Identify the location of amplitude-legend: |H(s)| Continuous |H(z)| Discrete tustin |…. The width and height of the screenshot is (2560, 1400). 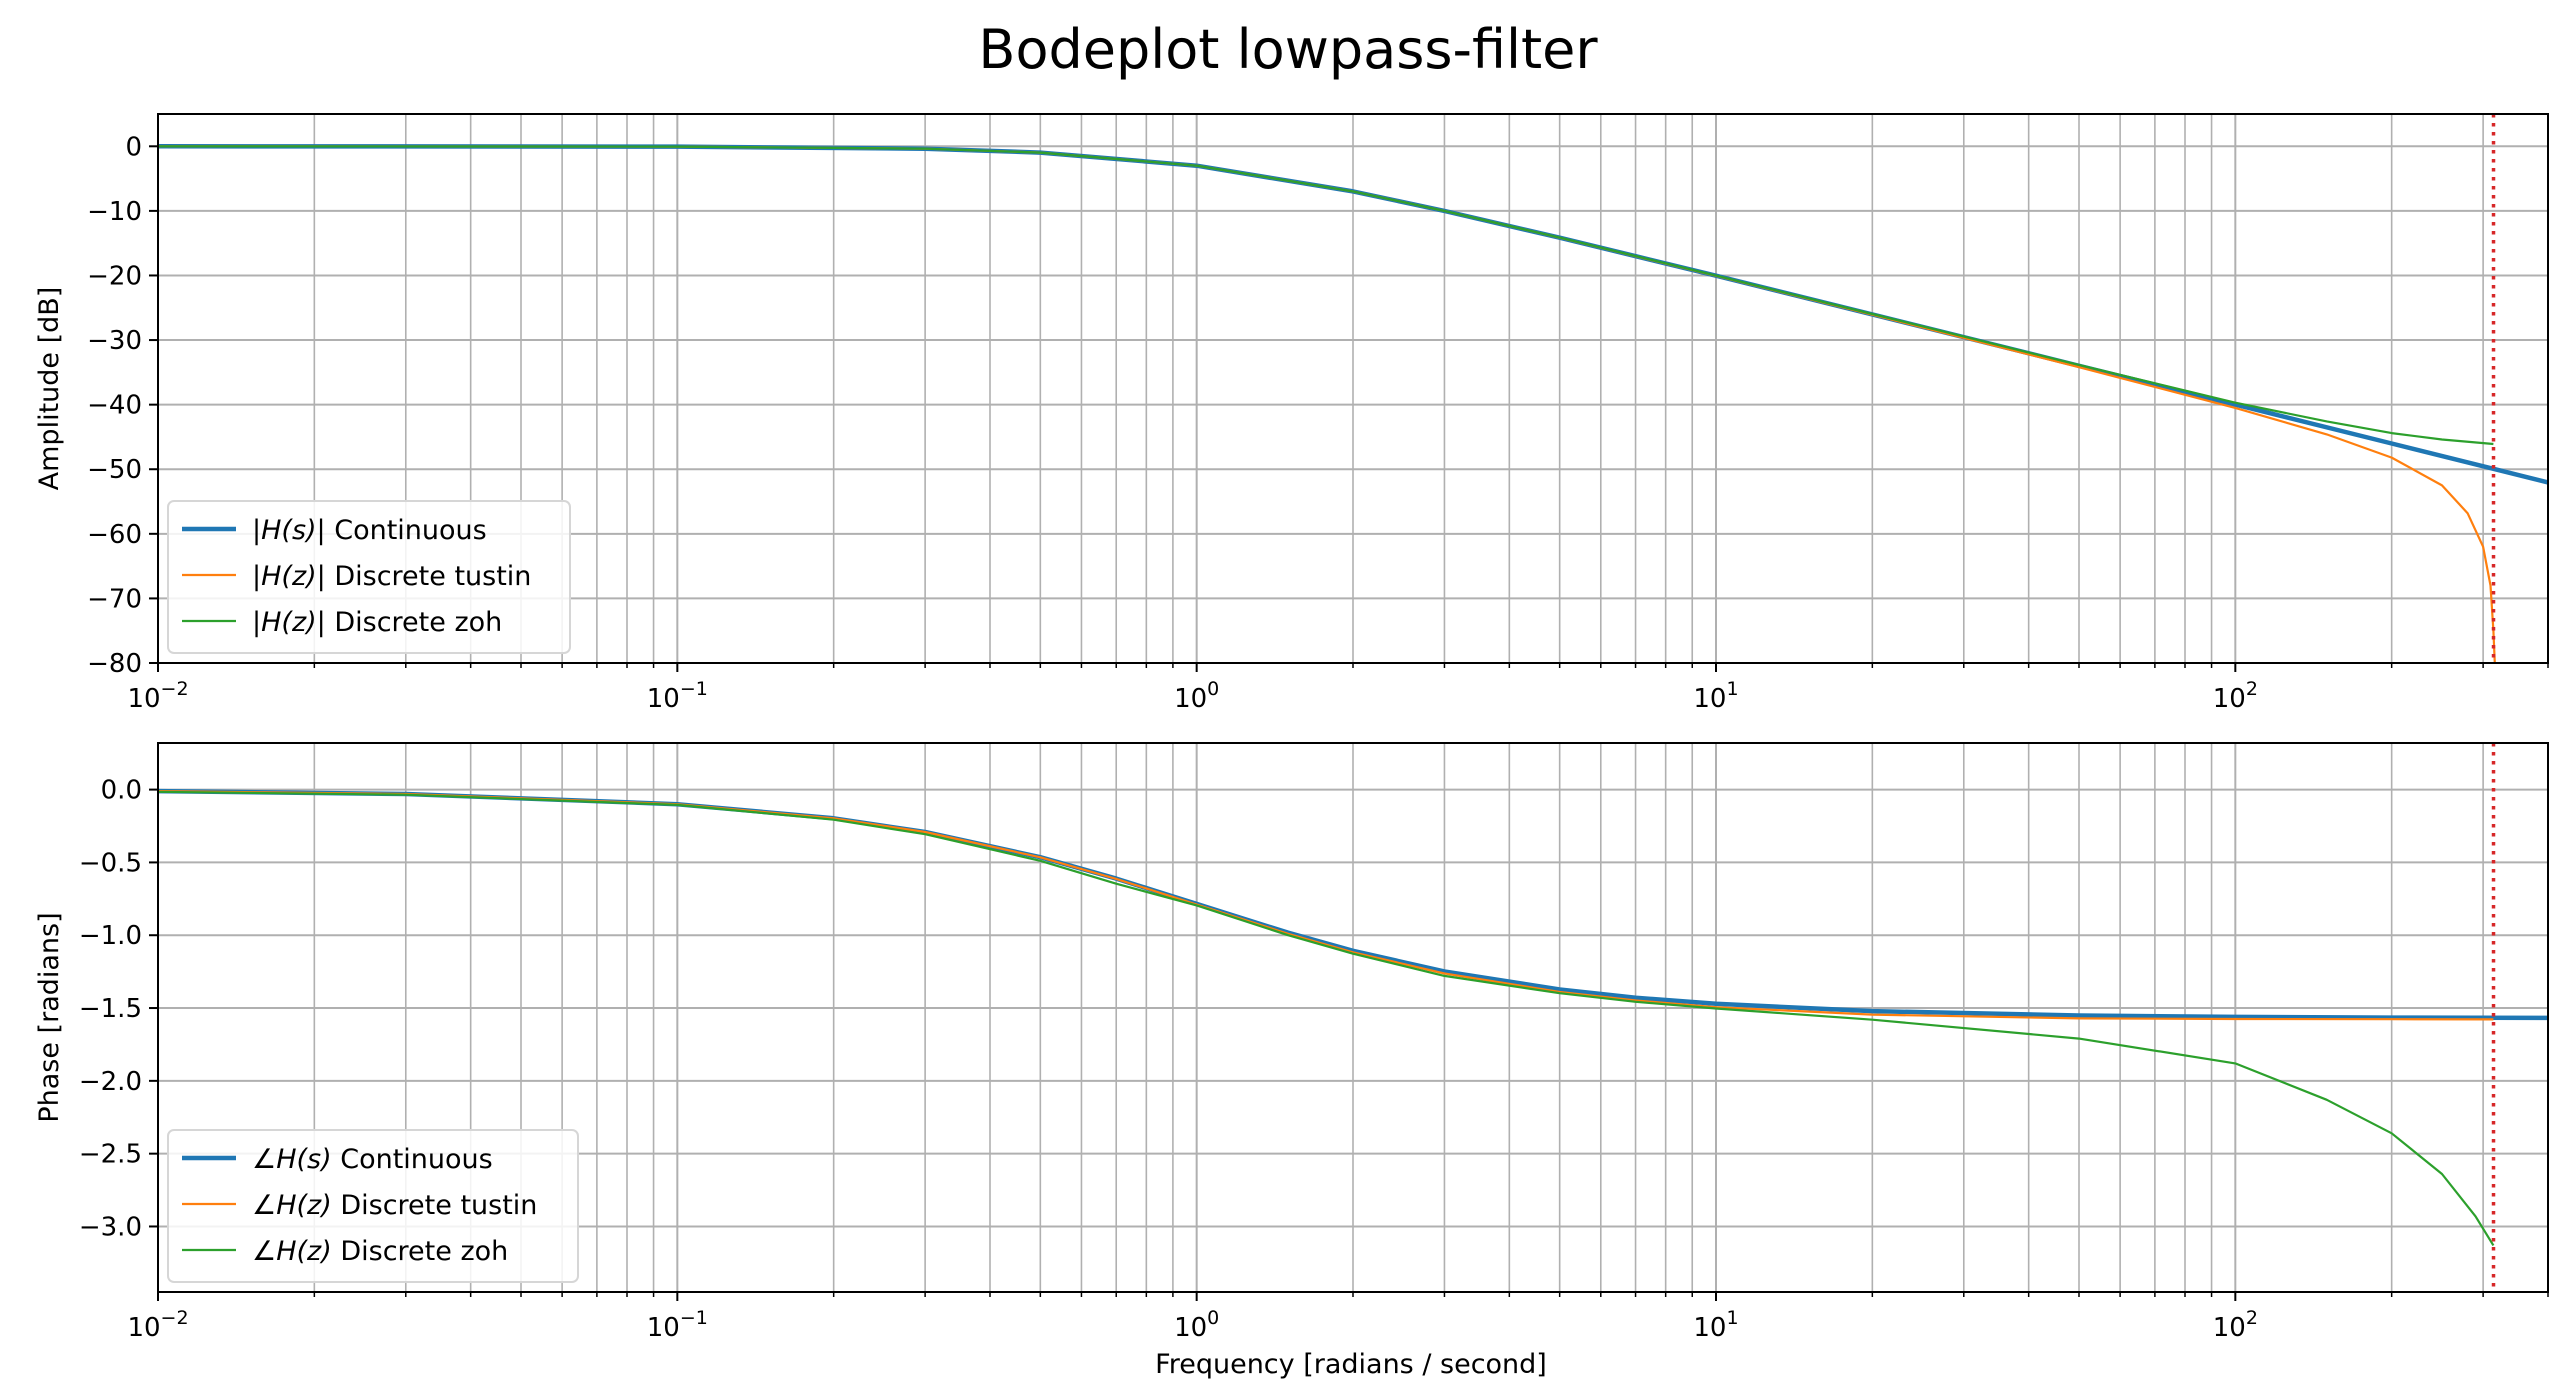
(369, 577).